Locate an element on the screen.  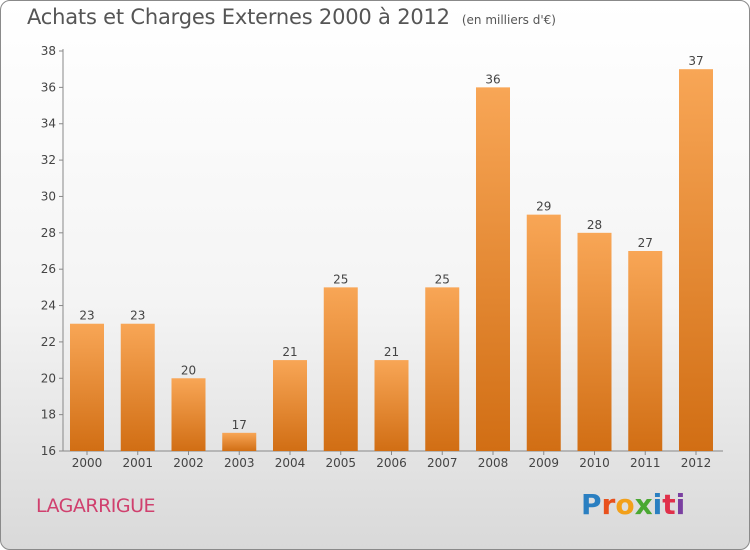
data-label-2002: 20 is located at coordinates (188, 370).